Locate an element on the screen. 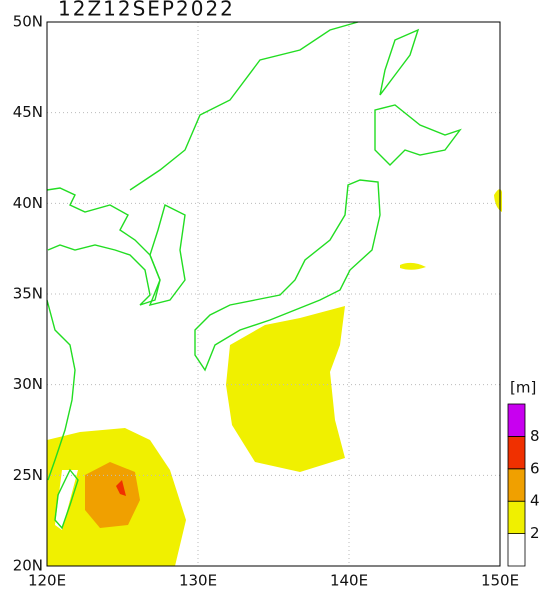 The height and width of the screenshot is (594, 551). land-mask is located at coordinates (66, 500).